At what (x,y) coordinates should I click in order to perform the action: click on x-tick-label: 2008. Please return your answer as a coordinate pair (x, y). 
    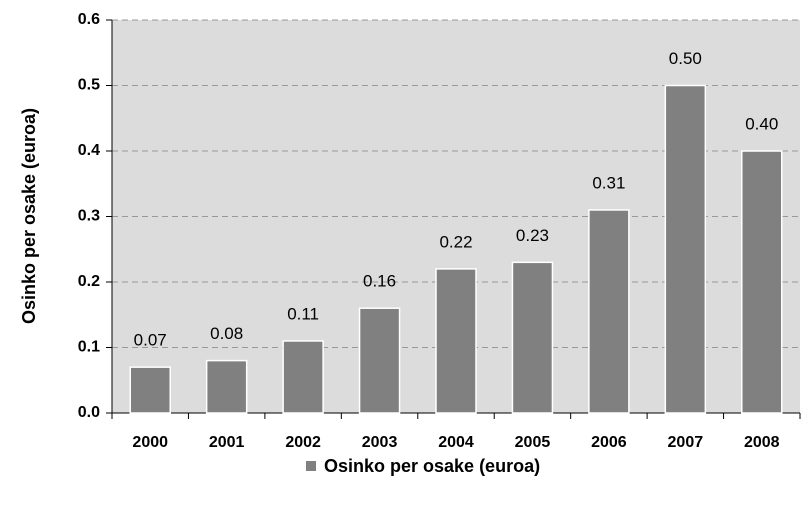
    Looking at the image, I should click on (762, 442).